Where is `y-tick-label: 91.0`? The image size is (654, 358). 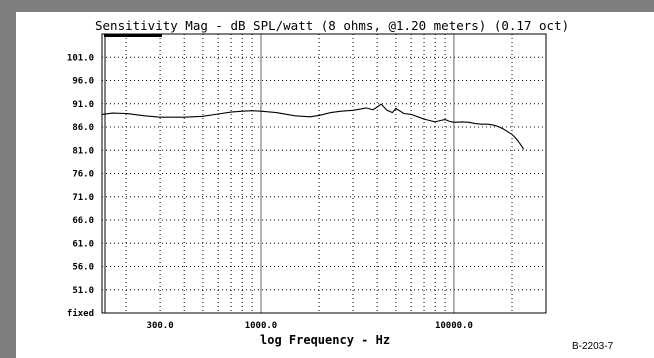
y-tick-label: 91.0 is located at coordinates (83, 105).